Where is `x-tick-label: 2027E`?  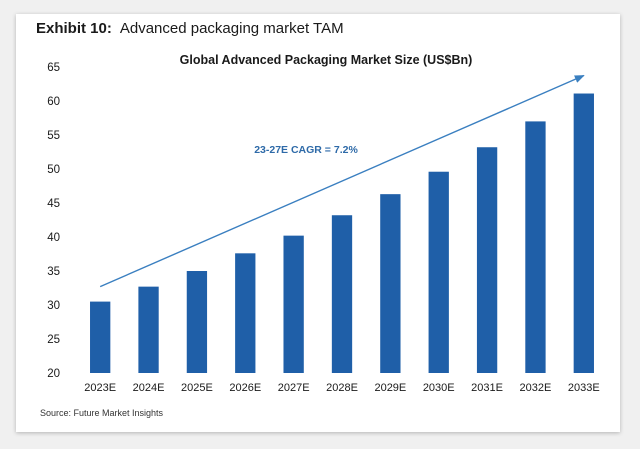 x-tick-label: 2027E is located at coordinates (294, 388).